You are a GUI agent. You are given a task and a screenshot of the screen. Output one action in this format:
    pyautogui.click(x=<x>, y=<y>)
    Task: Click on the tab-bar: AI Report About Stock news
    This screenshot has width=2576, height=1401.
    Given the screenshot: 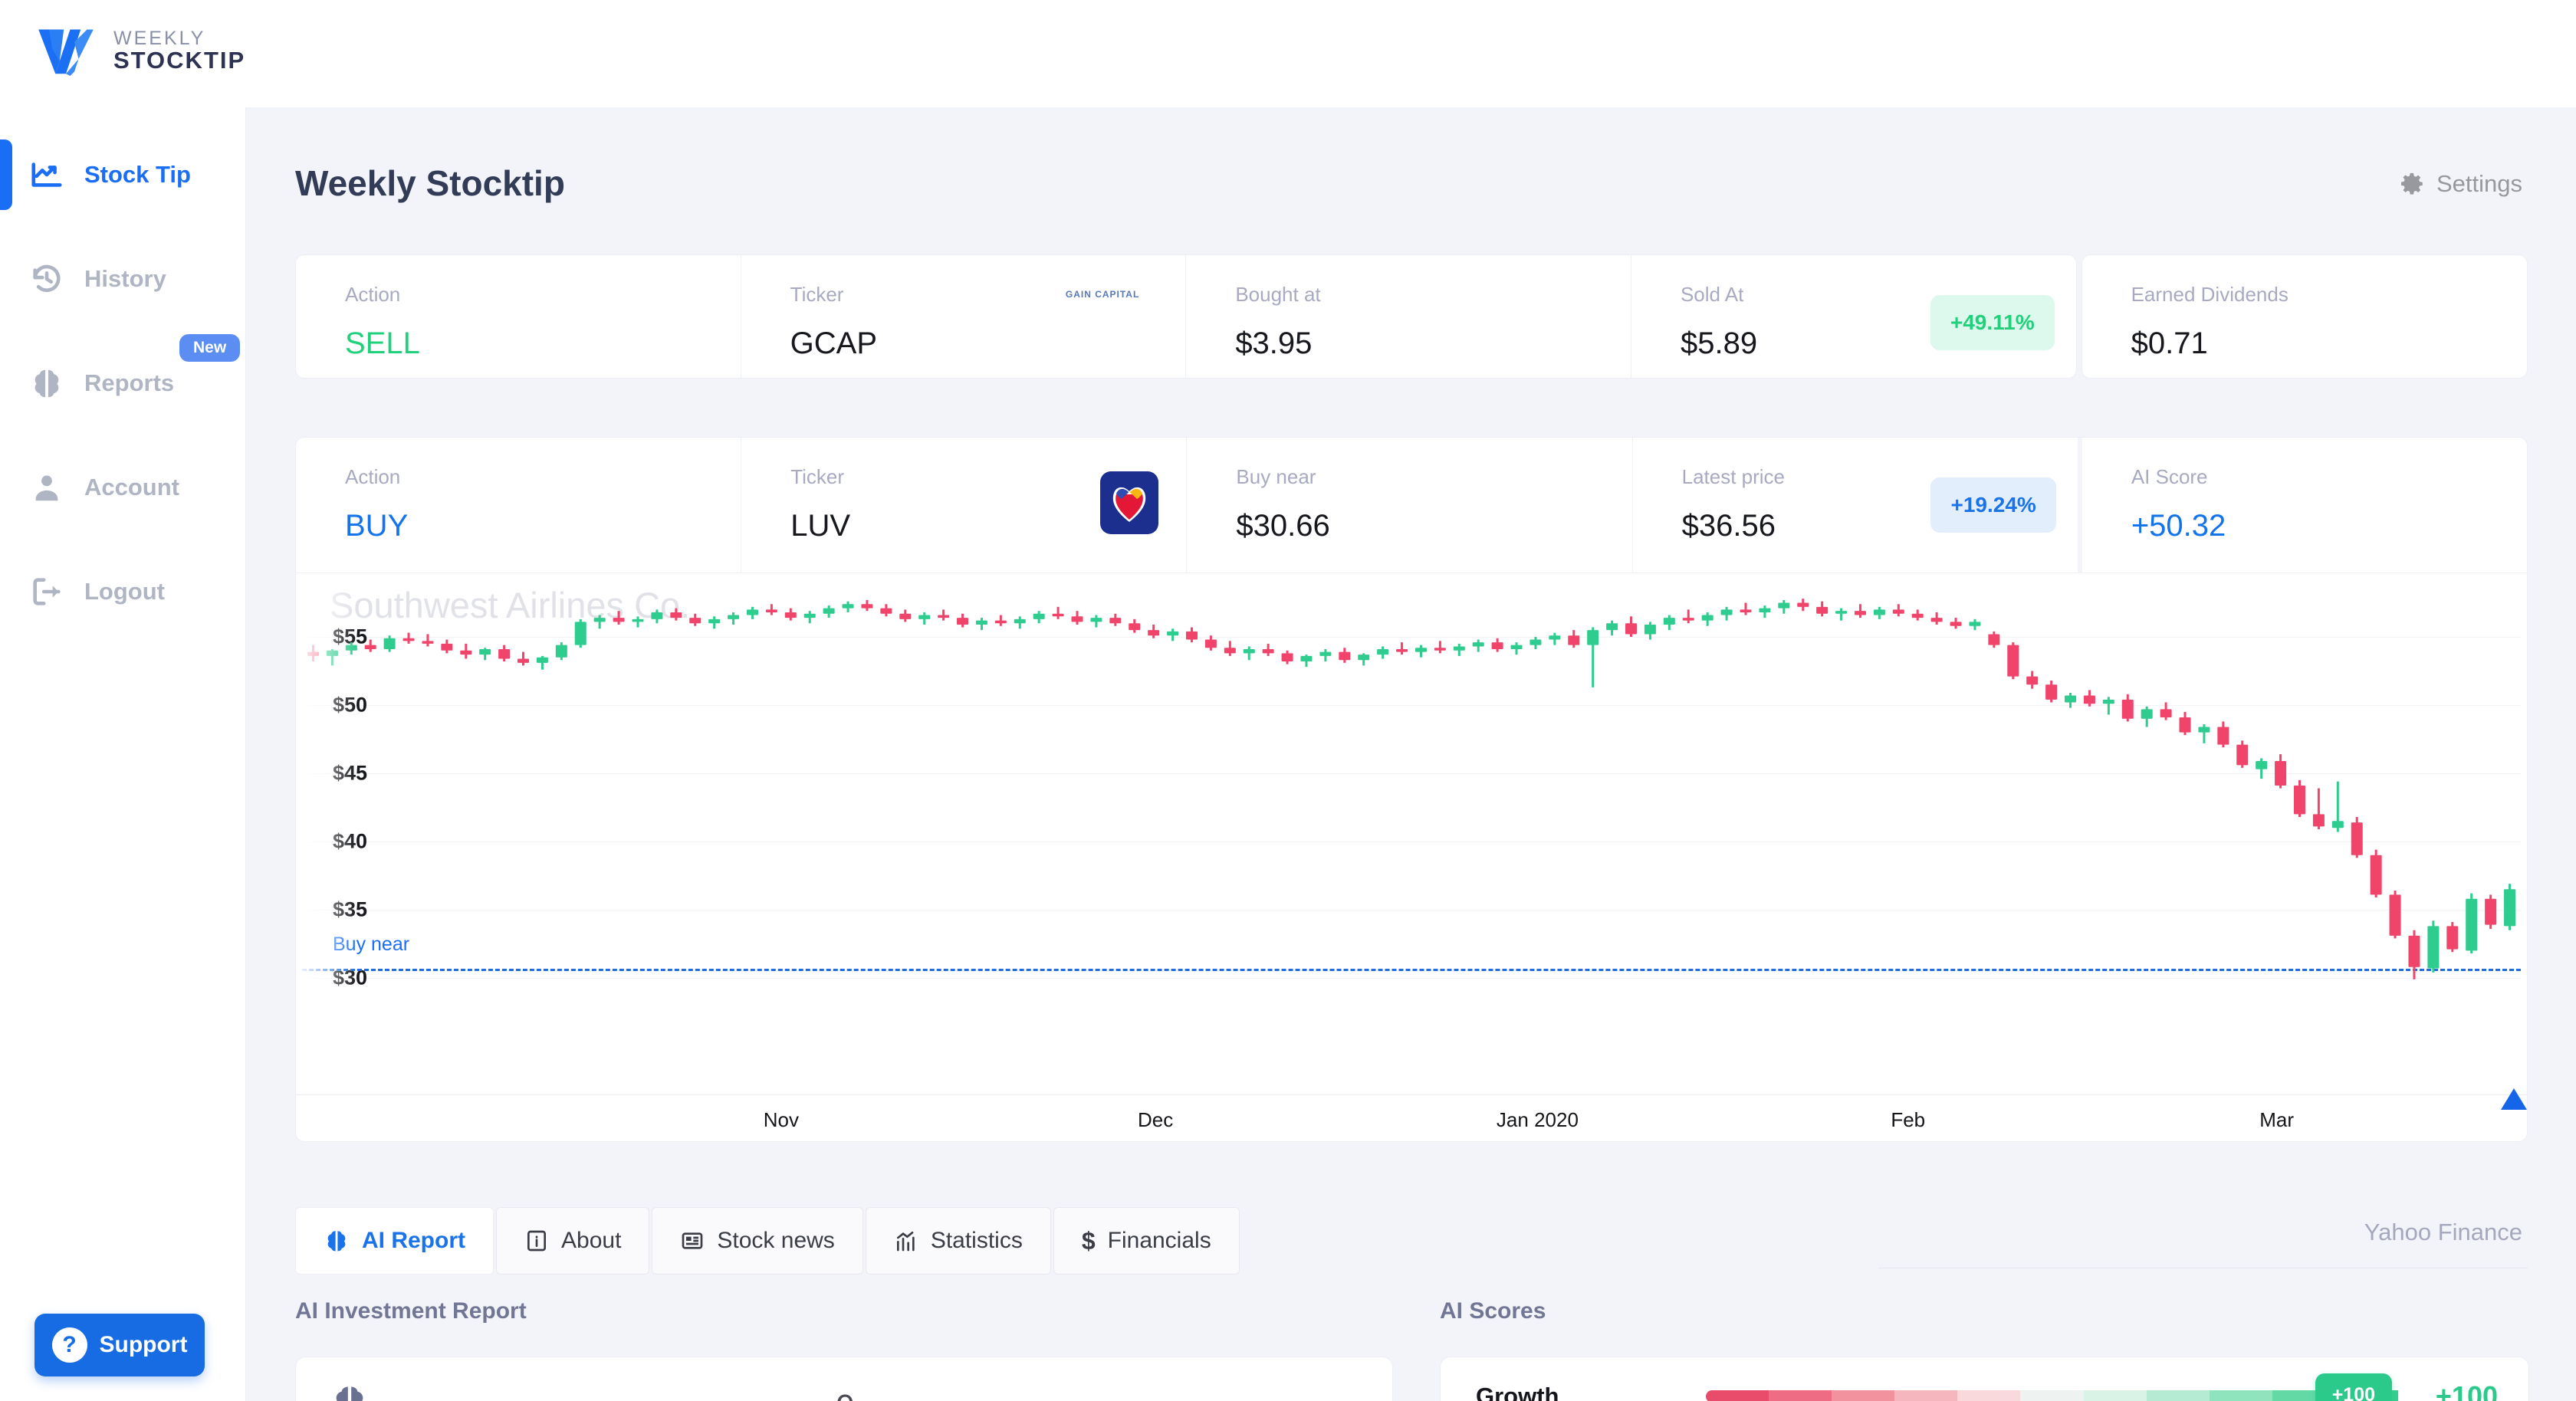 What is the action you would take?
    pyautogui.click(x=767, y=1241)
    